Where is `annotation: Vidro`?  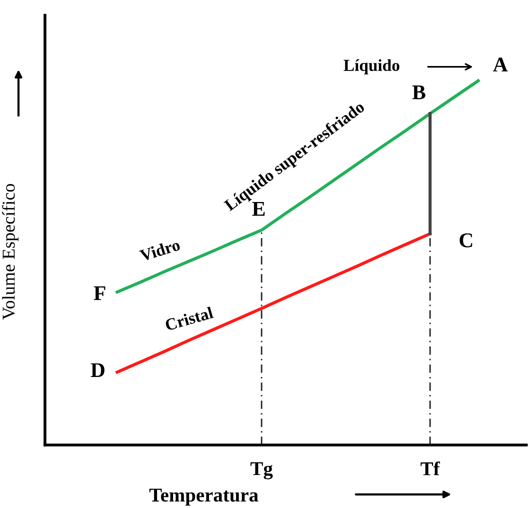 annotation: Vidro is located at coordinates (159, 250).